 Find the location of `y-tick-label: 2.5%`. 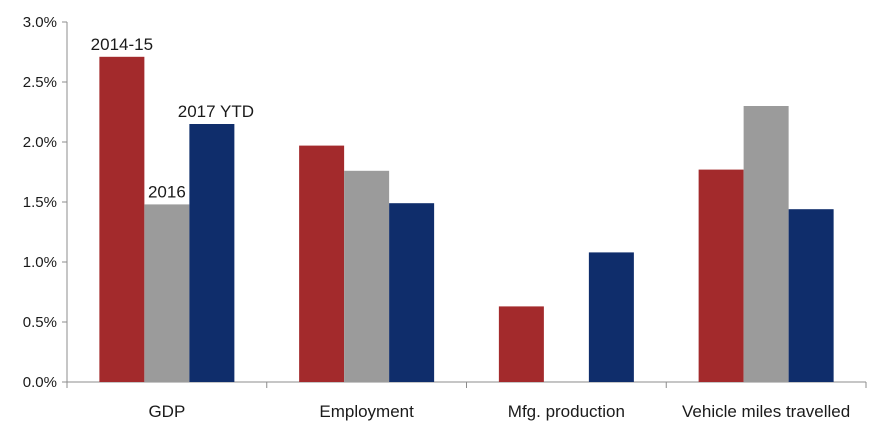

y-tick-label: 2.5% is located at coordinates (40, 82).